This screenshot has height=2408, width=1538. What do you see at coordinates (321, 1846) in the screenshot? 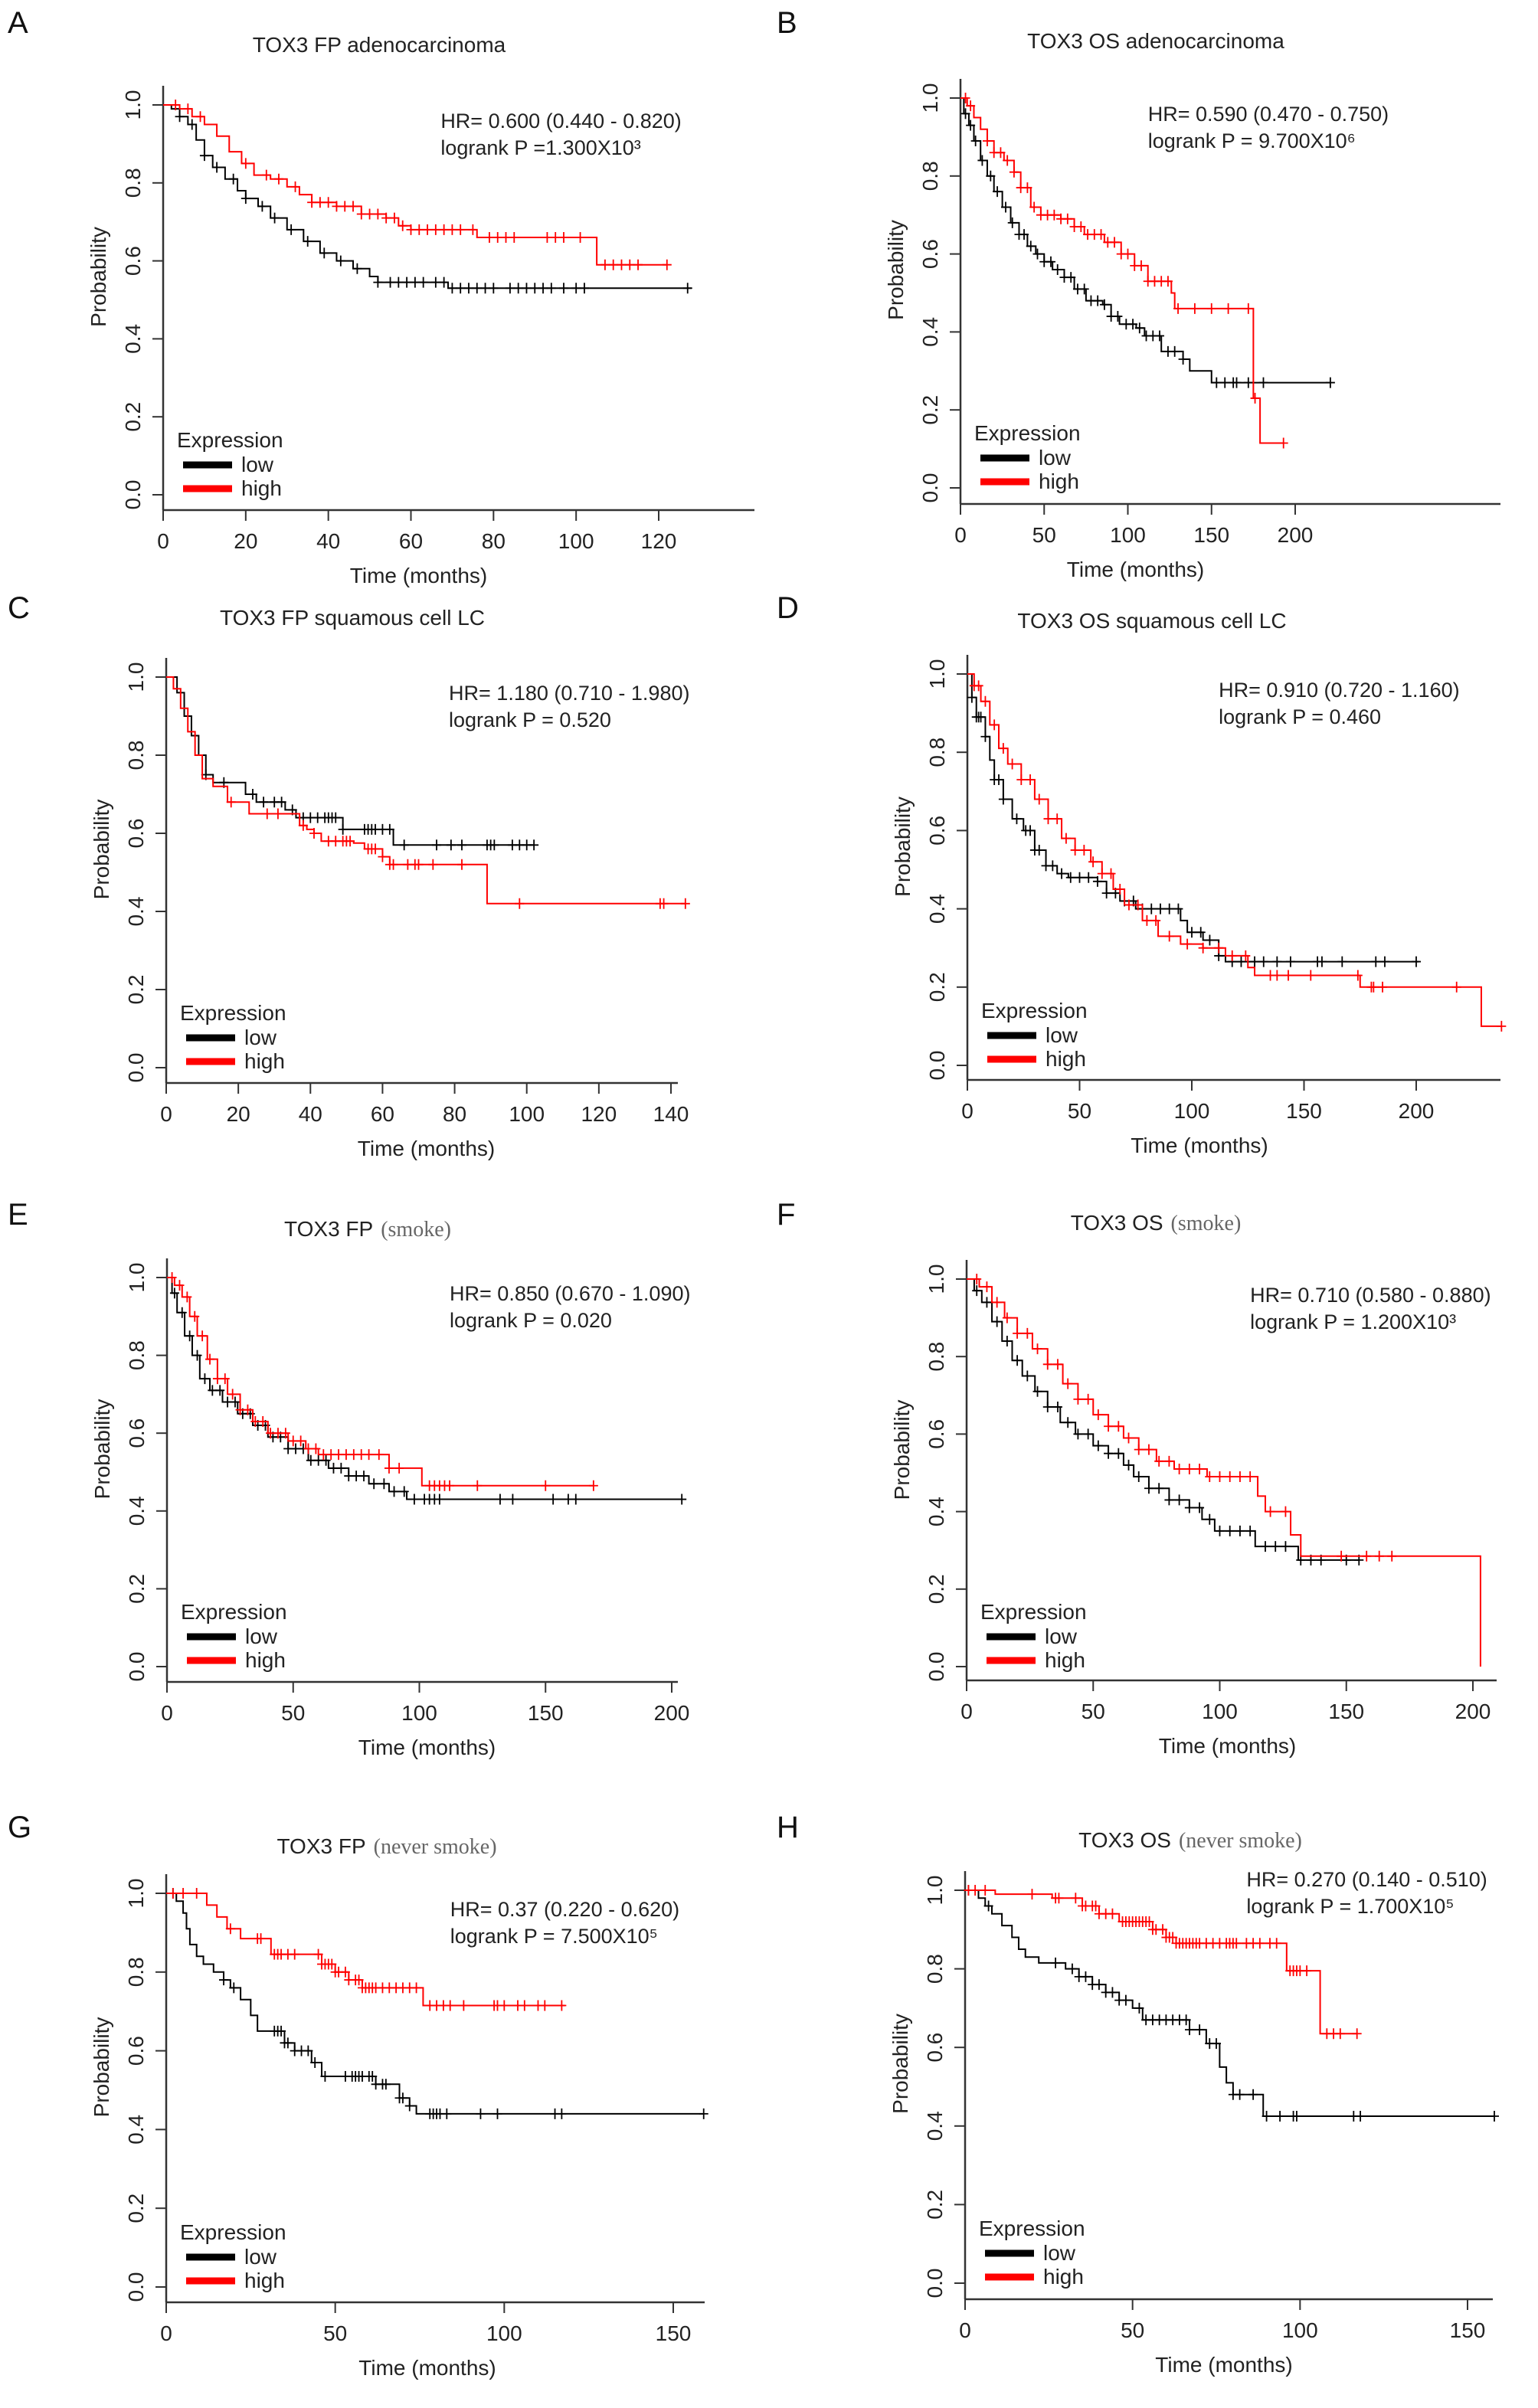
I see `chart-title-main: TOX3 FP` at bounding box center [321, 1846].